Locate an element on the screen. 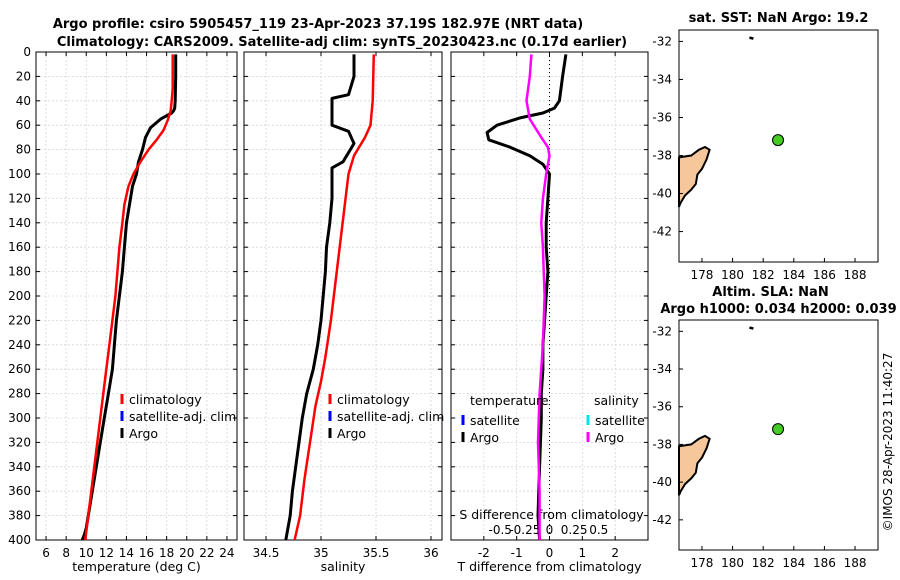  y-tick-label: 140 is located at coordinates (19, 223).